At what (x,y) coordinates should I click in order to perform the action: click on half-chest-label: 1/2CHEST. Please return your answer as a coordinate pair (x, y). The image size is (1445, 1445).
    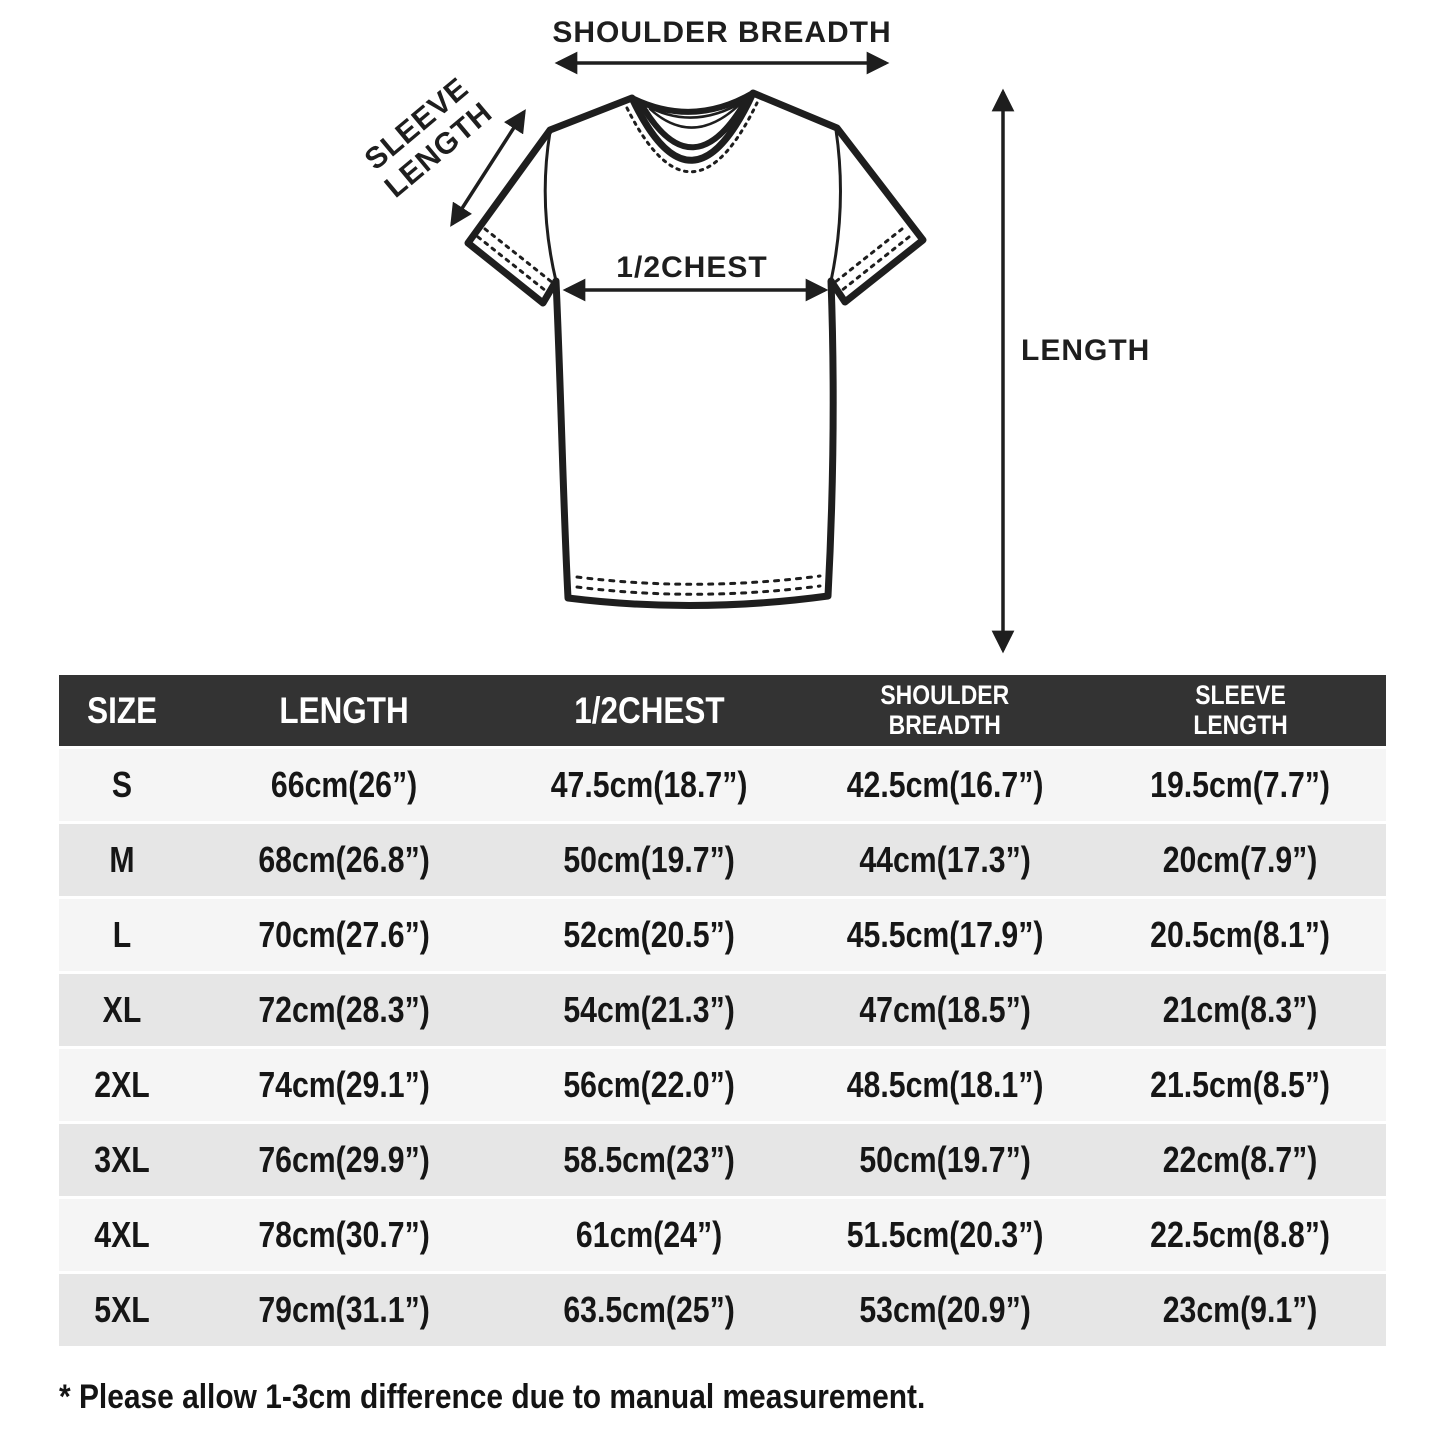
    Looking at the image, I should click on (691, 267).